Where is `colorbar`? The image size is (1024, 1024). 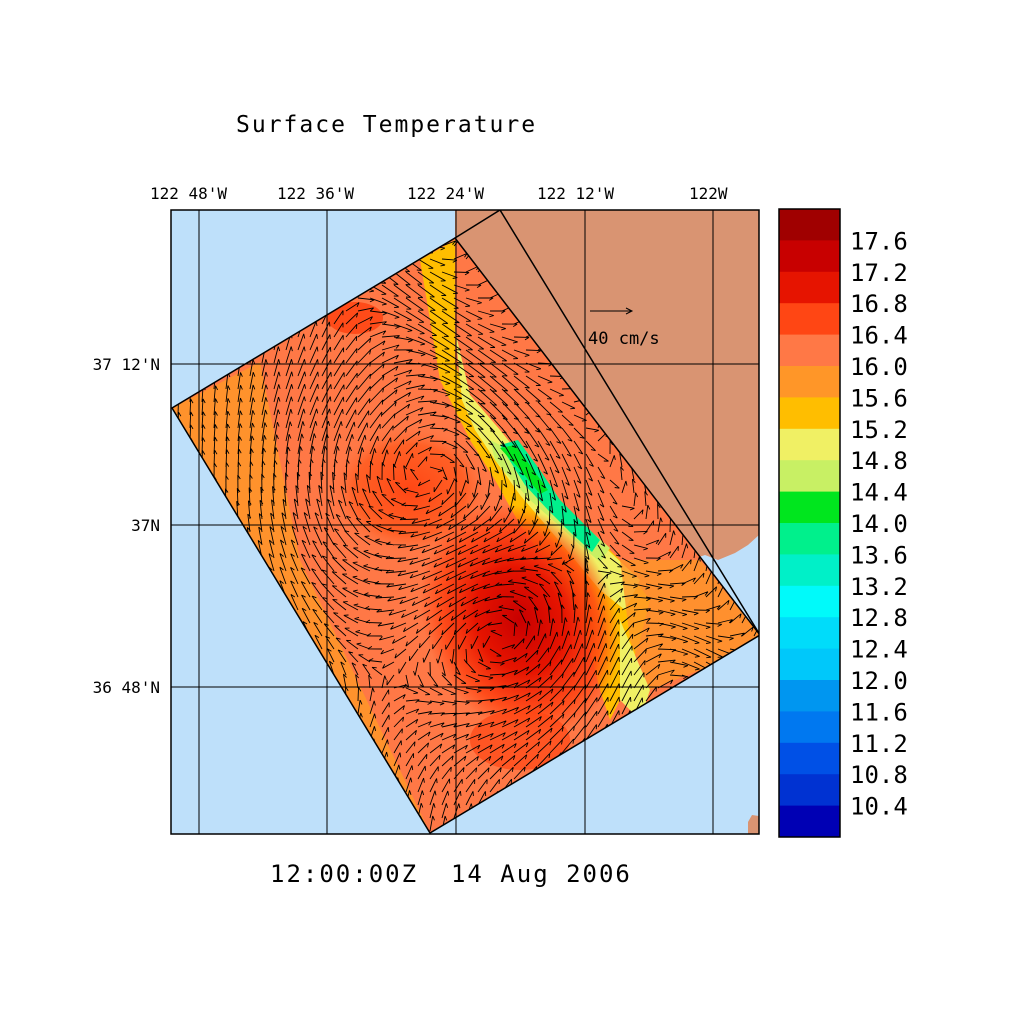
colorbar is located at coordinates (809, 523).